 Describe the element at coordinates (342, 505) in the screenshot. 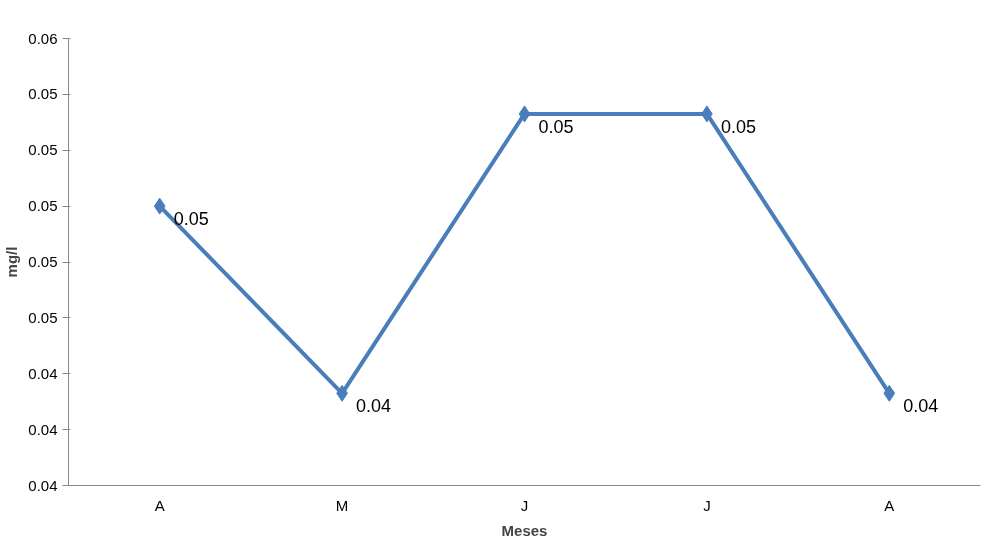

I see `x-tick-label: M` at that location.